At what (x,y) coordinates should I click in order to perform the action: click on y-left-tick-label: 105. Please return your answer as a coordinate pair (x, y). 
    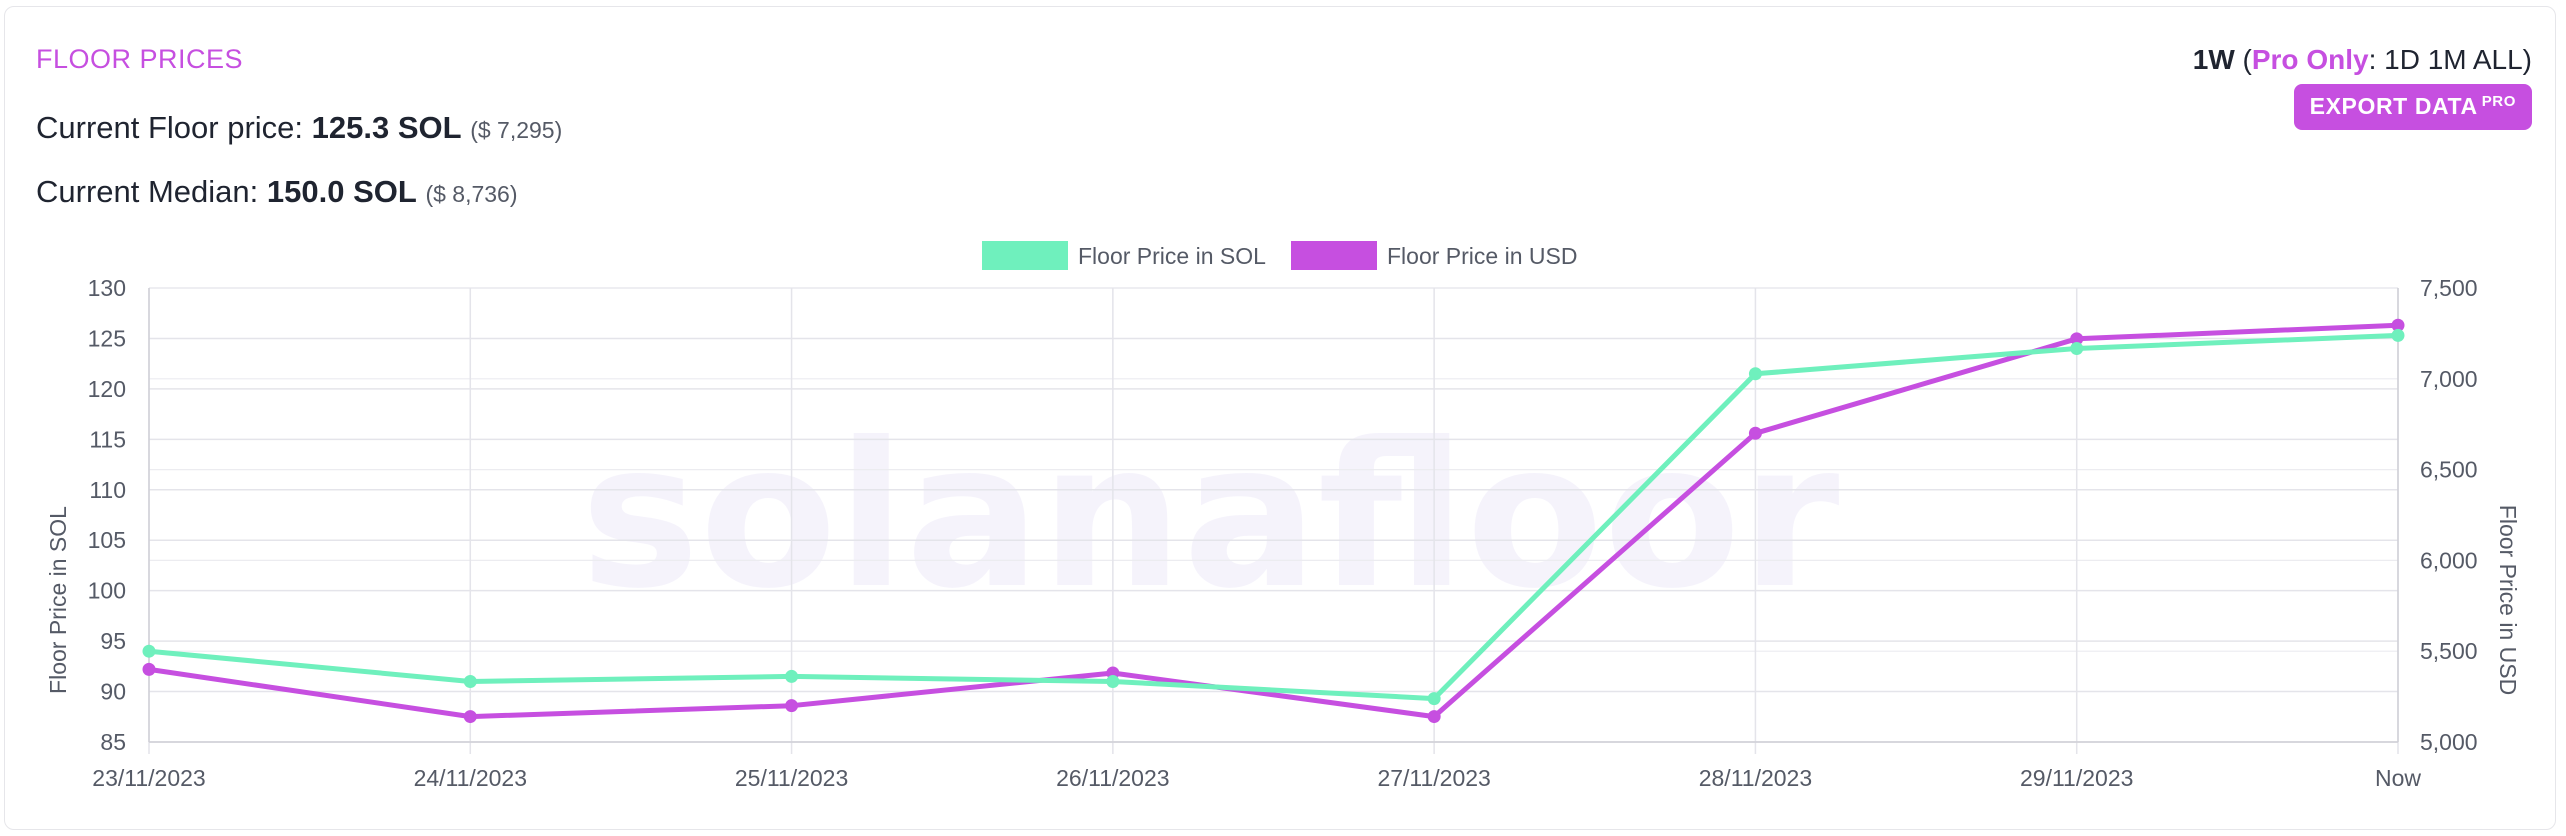
    Looking at the image, I should click on (107, 540).